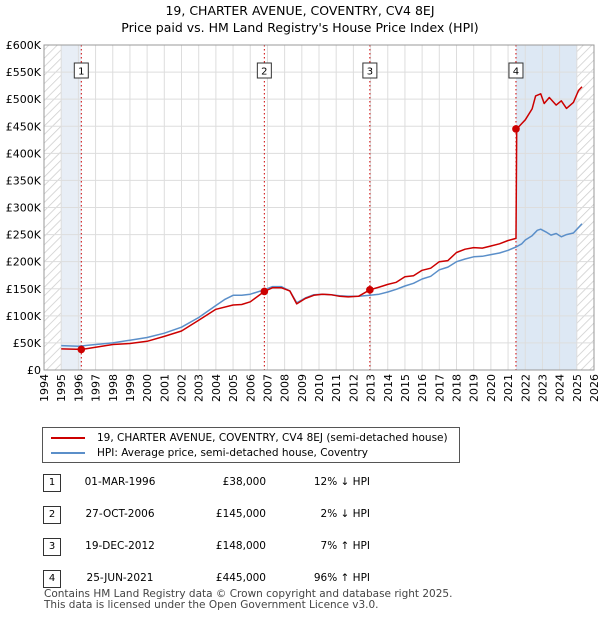  Describe the element at coordinates (240, 578) in the screenshot. I see `sale-price: £445,000` at that location.